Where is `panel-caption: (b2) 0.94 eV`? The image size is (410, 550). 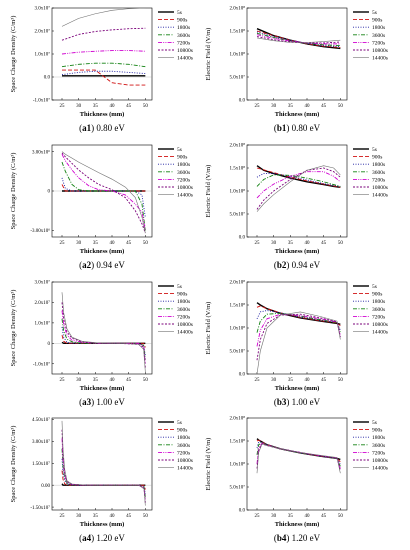 panel-caption: (b2) 0.94 eV is located at coordinates (297, 265).